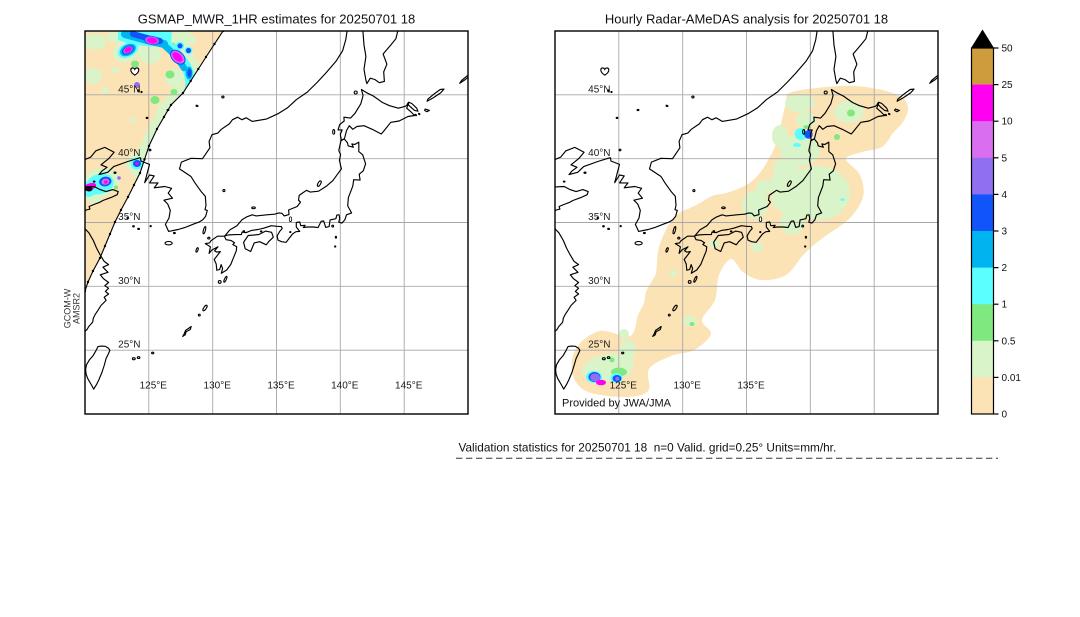  I want to click on svg-text: GCOM-W, so click(68, 308).